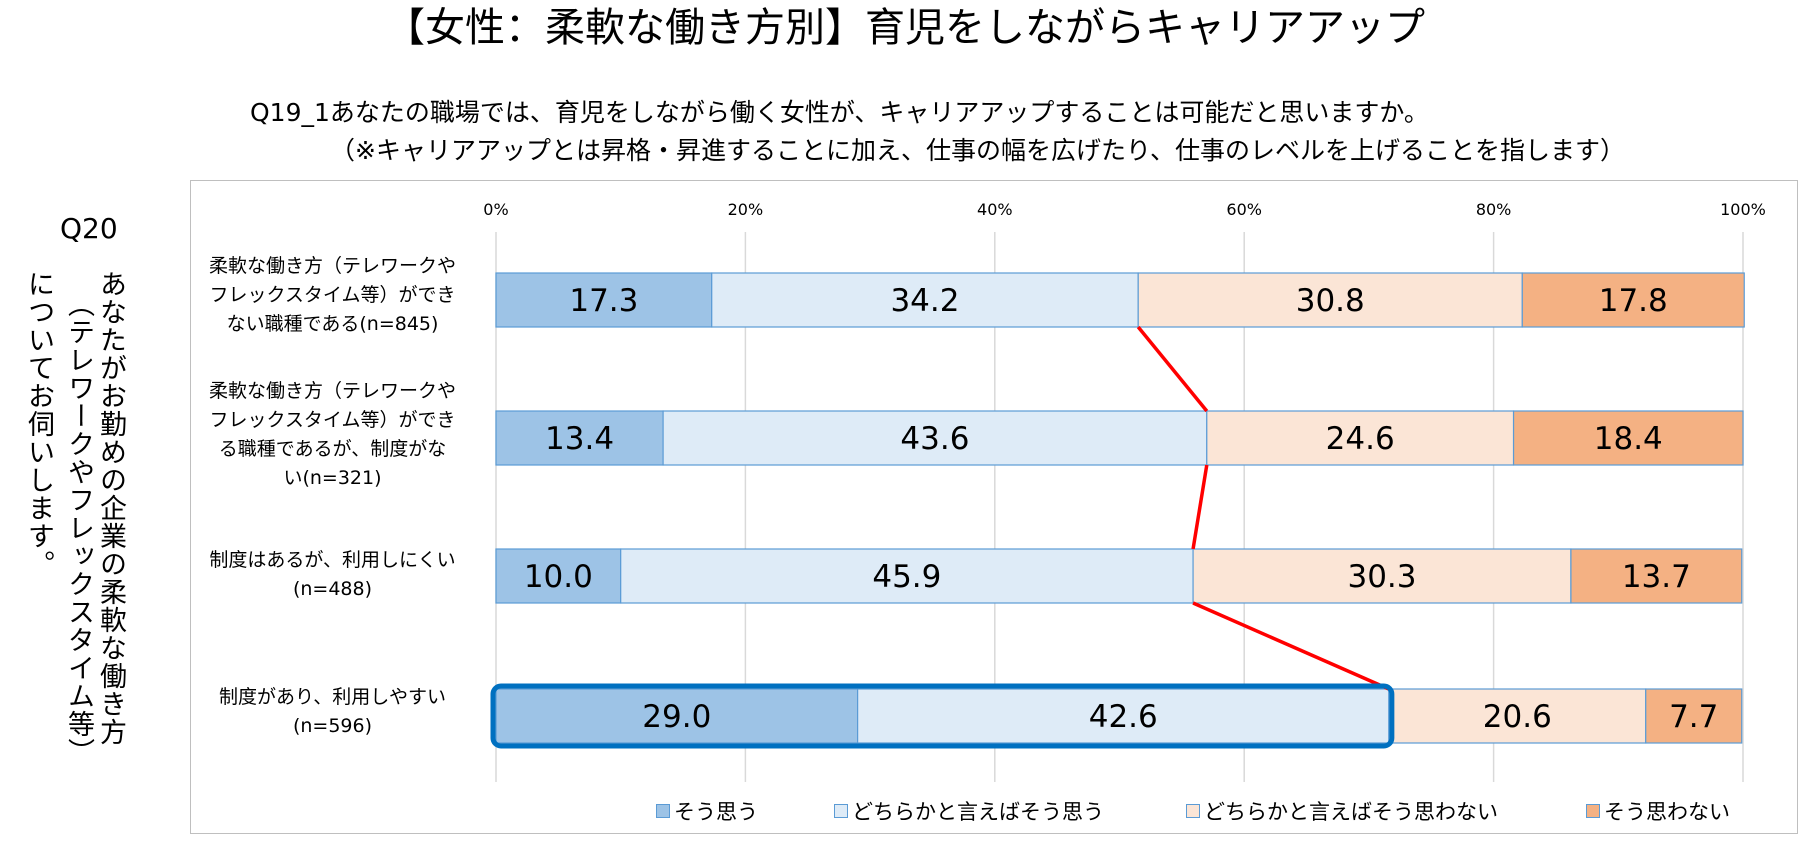  I want to click on data-label: 20.6, so click(1517, 717).